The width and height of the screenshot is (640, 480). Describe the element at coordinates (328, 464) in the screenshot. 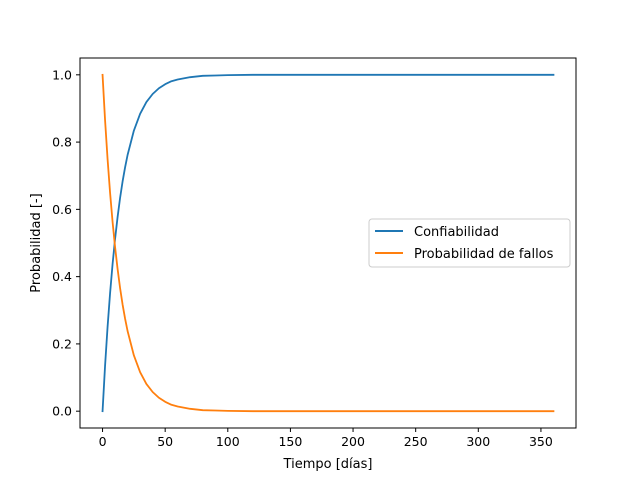

I see `x-axis-label: Tiempo [días]` at that location.